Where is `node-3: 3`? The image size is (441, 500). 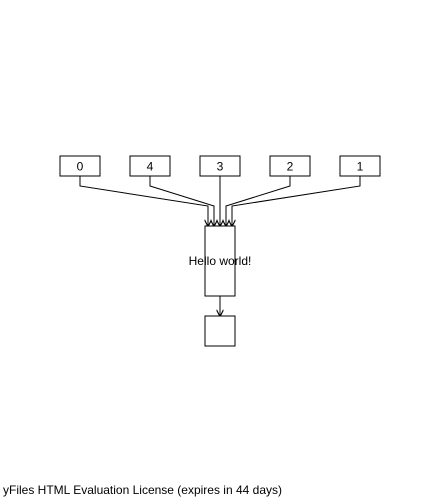 node-3: 3 is located at coordinates (220, 166).